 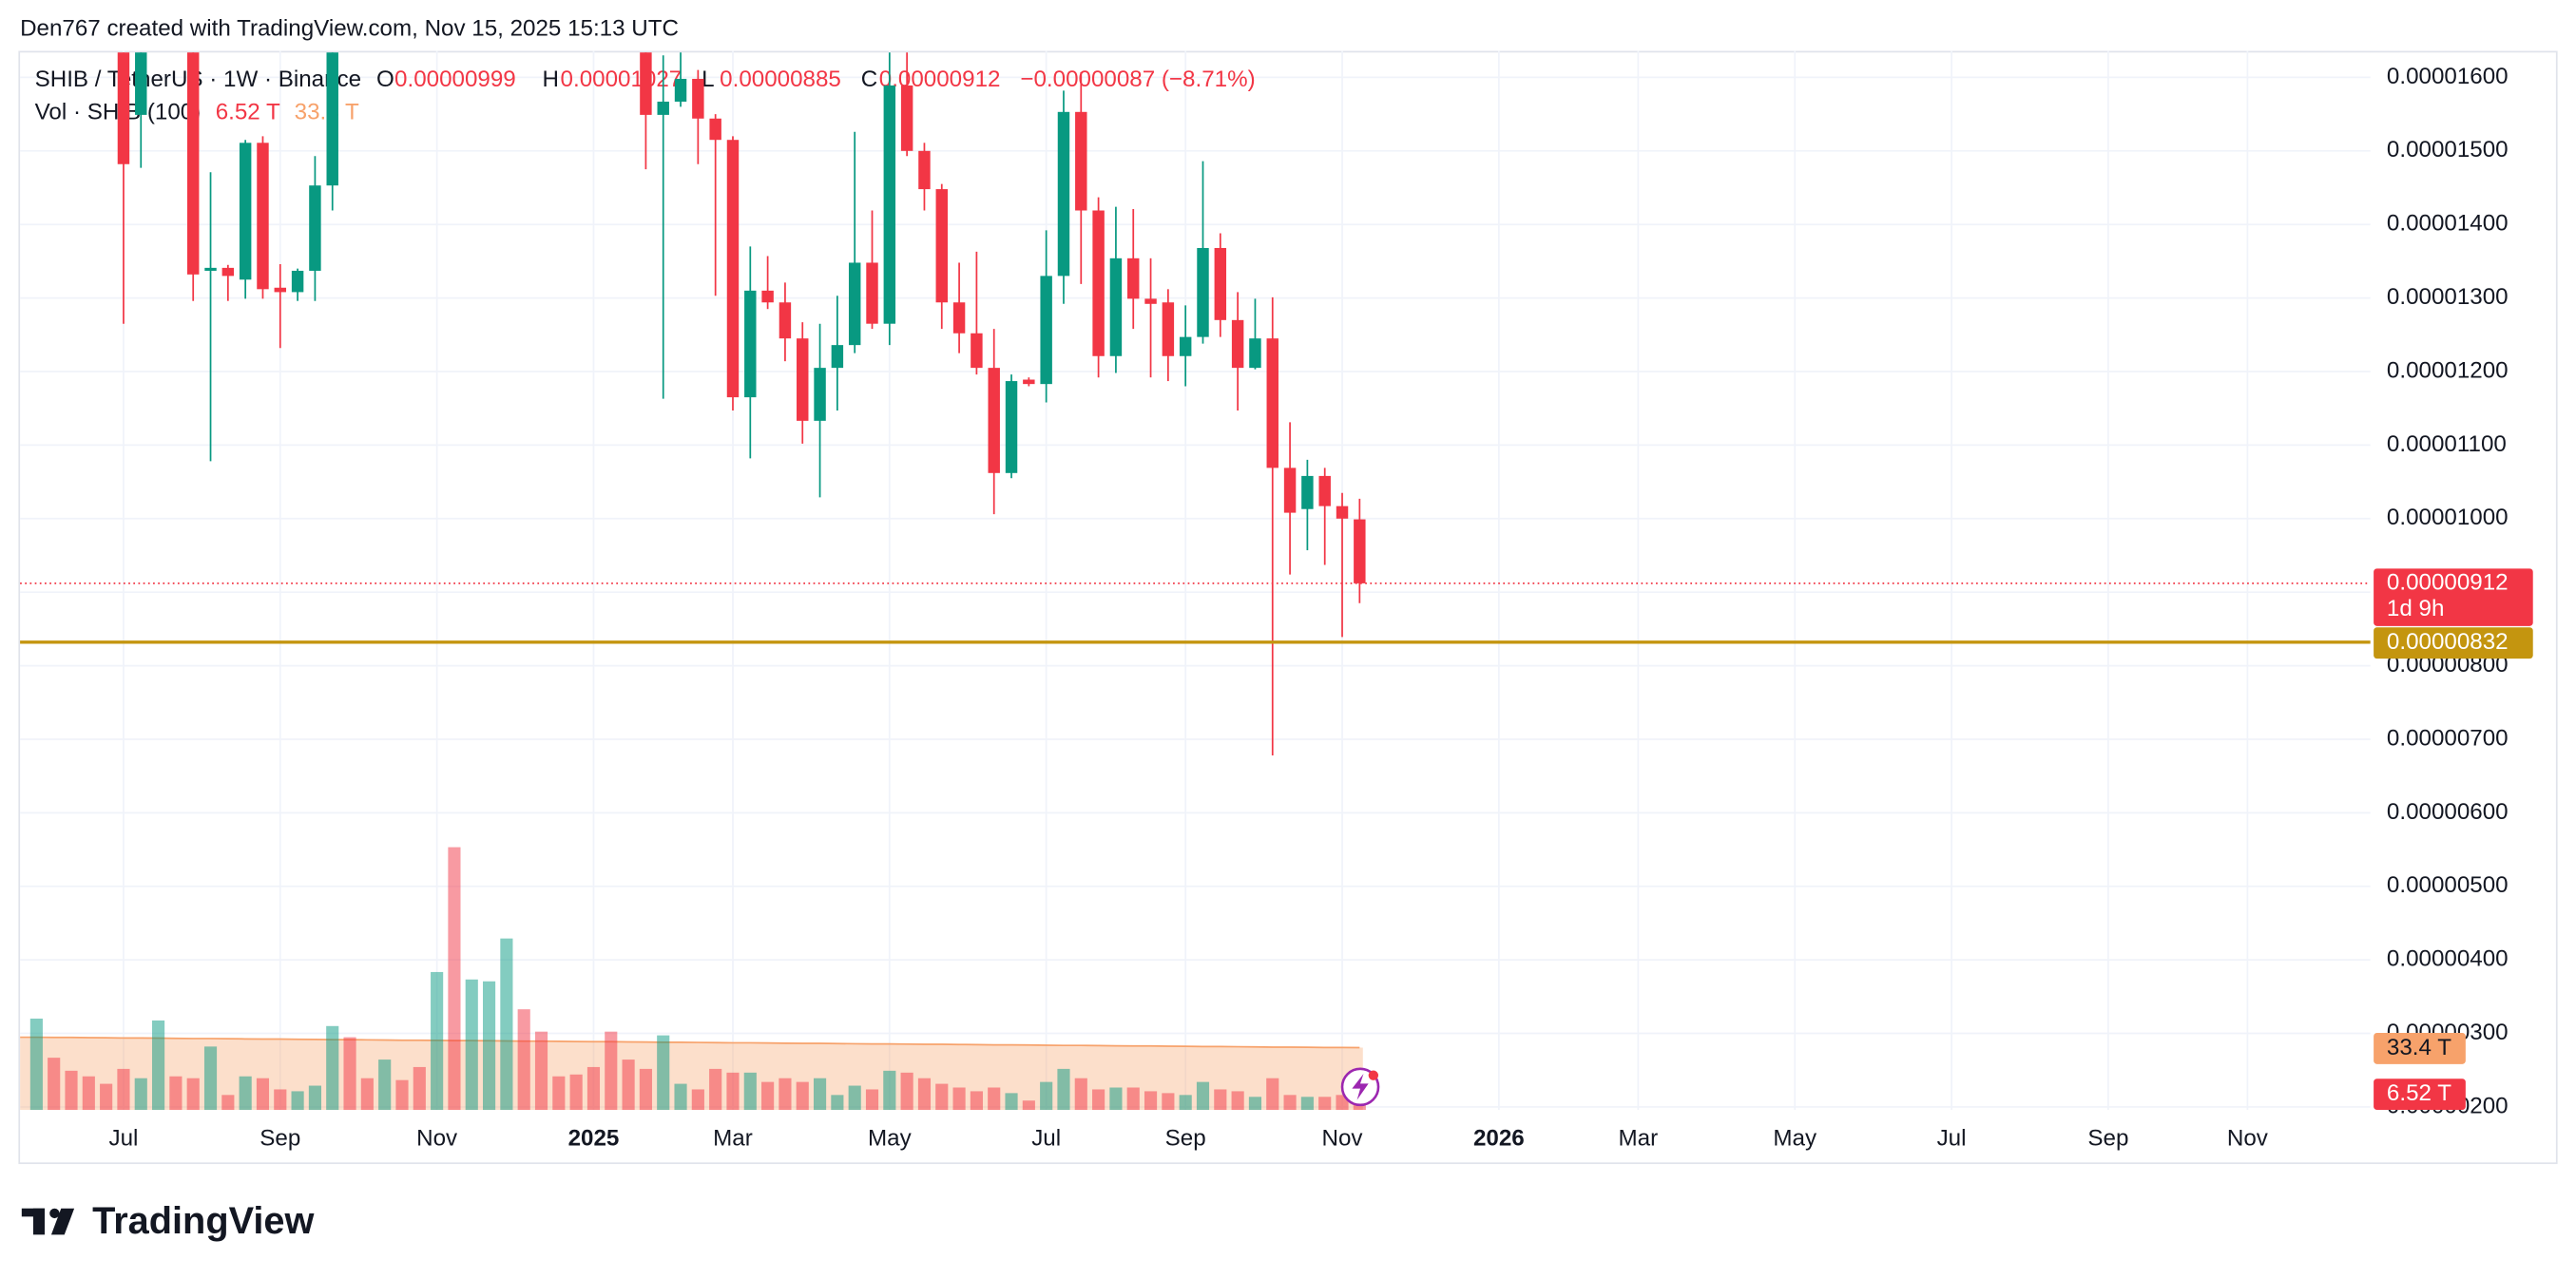 I want to click on legend-change: −0.00000087 (−8.71%), so click(x=1137, y=79).